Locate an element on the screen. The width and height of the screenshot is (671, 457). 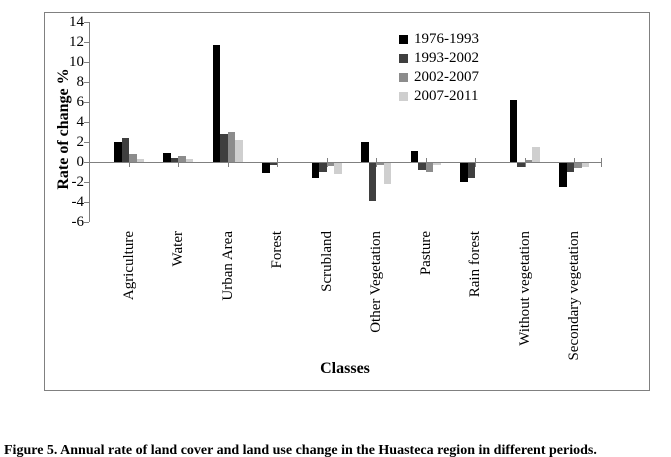
legend-item: 2002-2007 is located at coordinates (439, 77).